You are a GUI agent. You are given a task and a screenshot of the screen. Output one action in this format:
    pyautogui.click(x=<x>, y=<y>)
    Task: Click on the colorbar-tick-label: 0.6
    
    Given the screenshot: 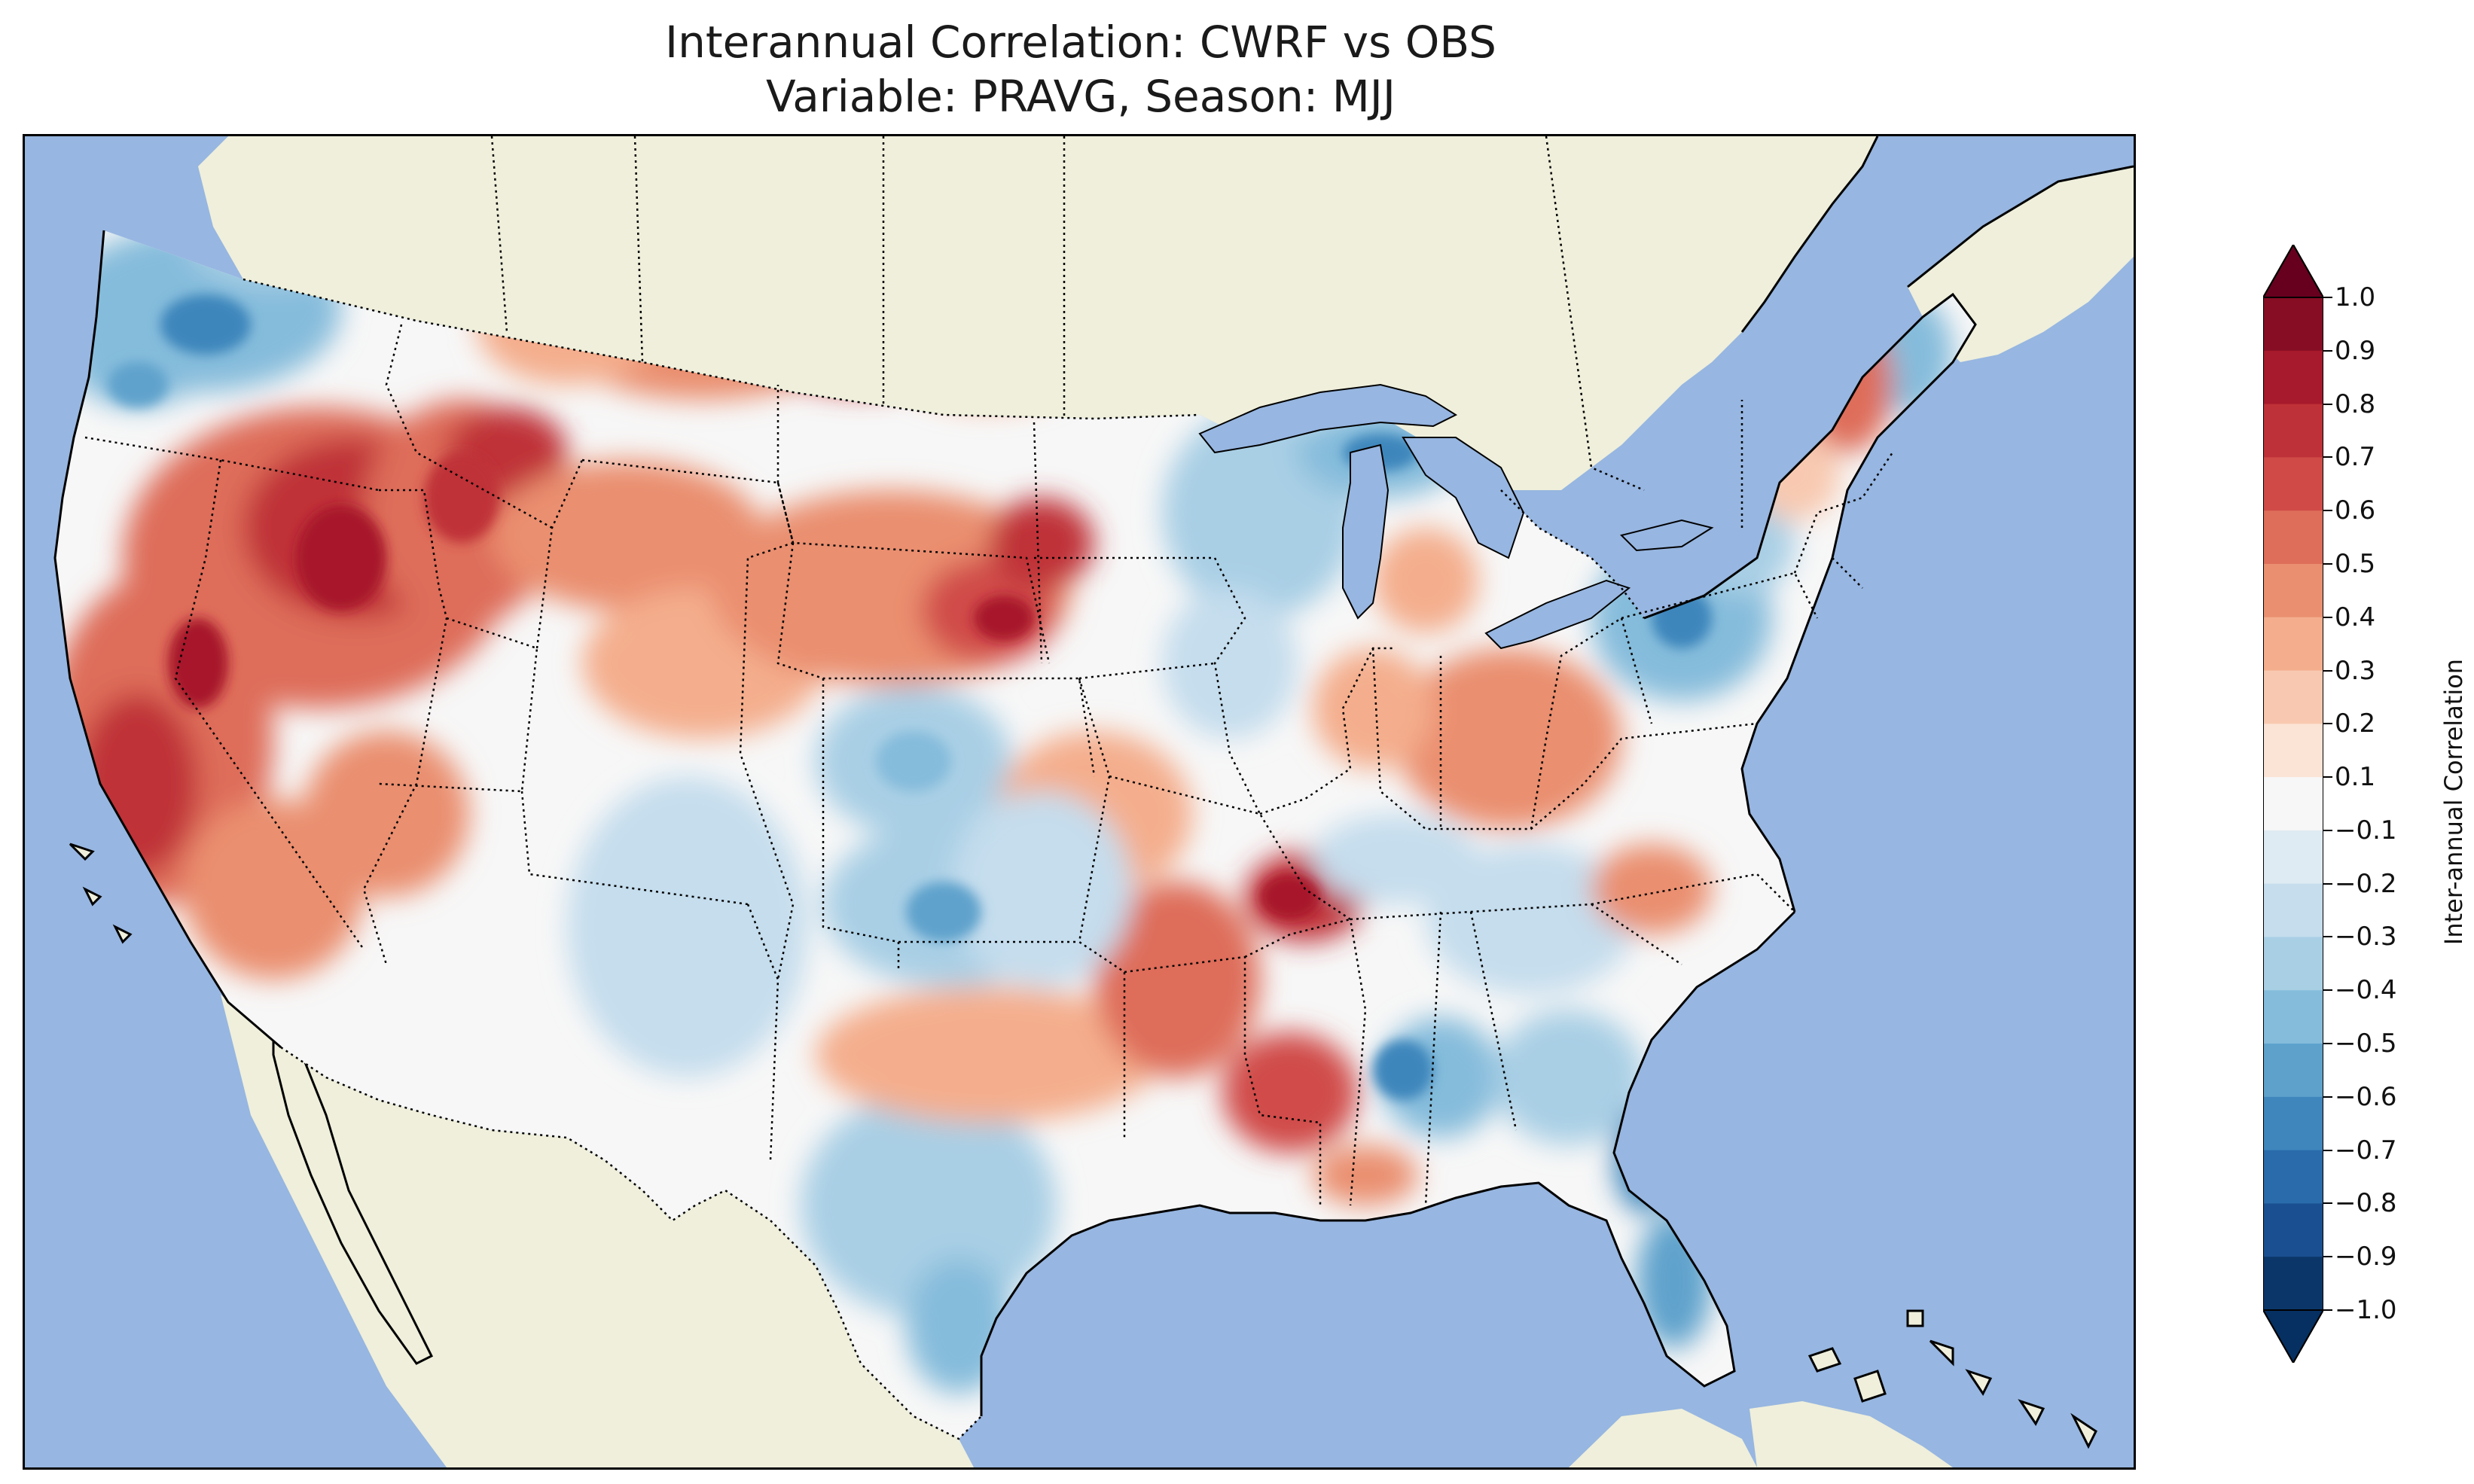 What is the action you would take?
    pyautogui.click(x=2355, y=510)
    